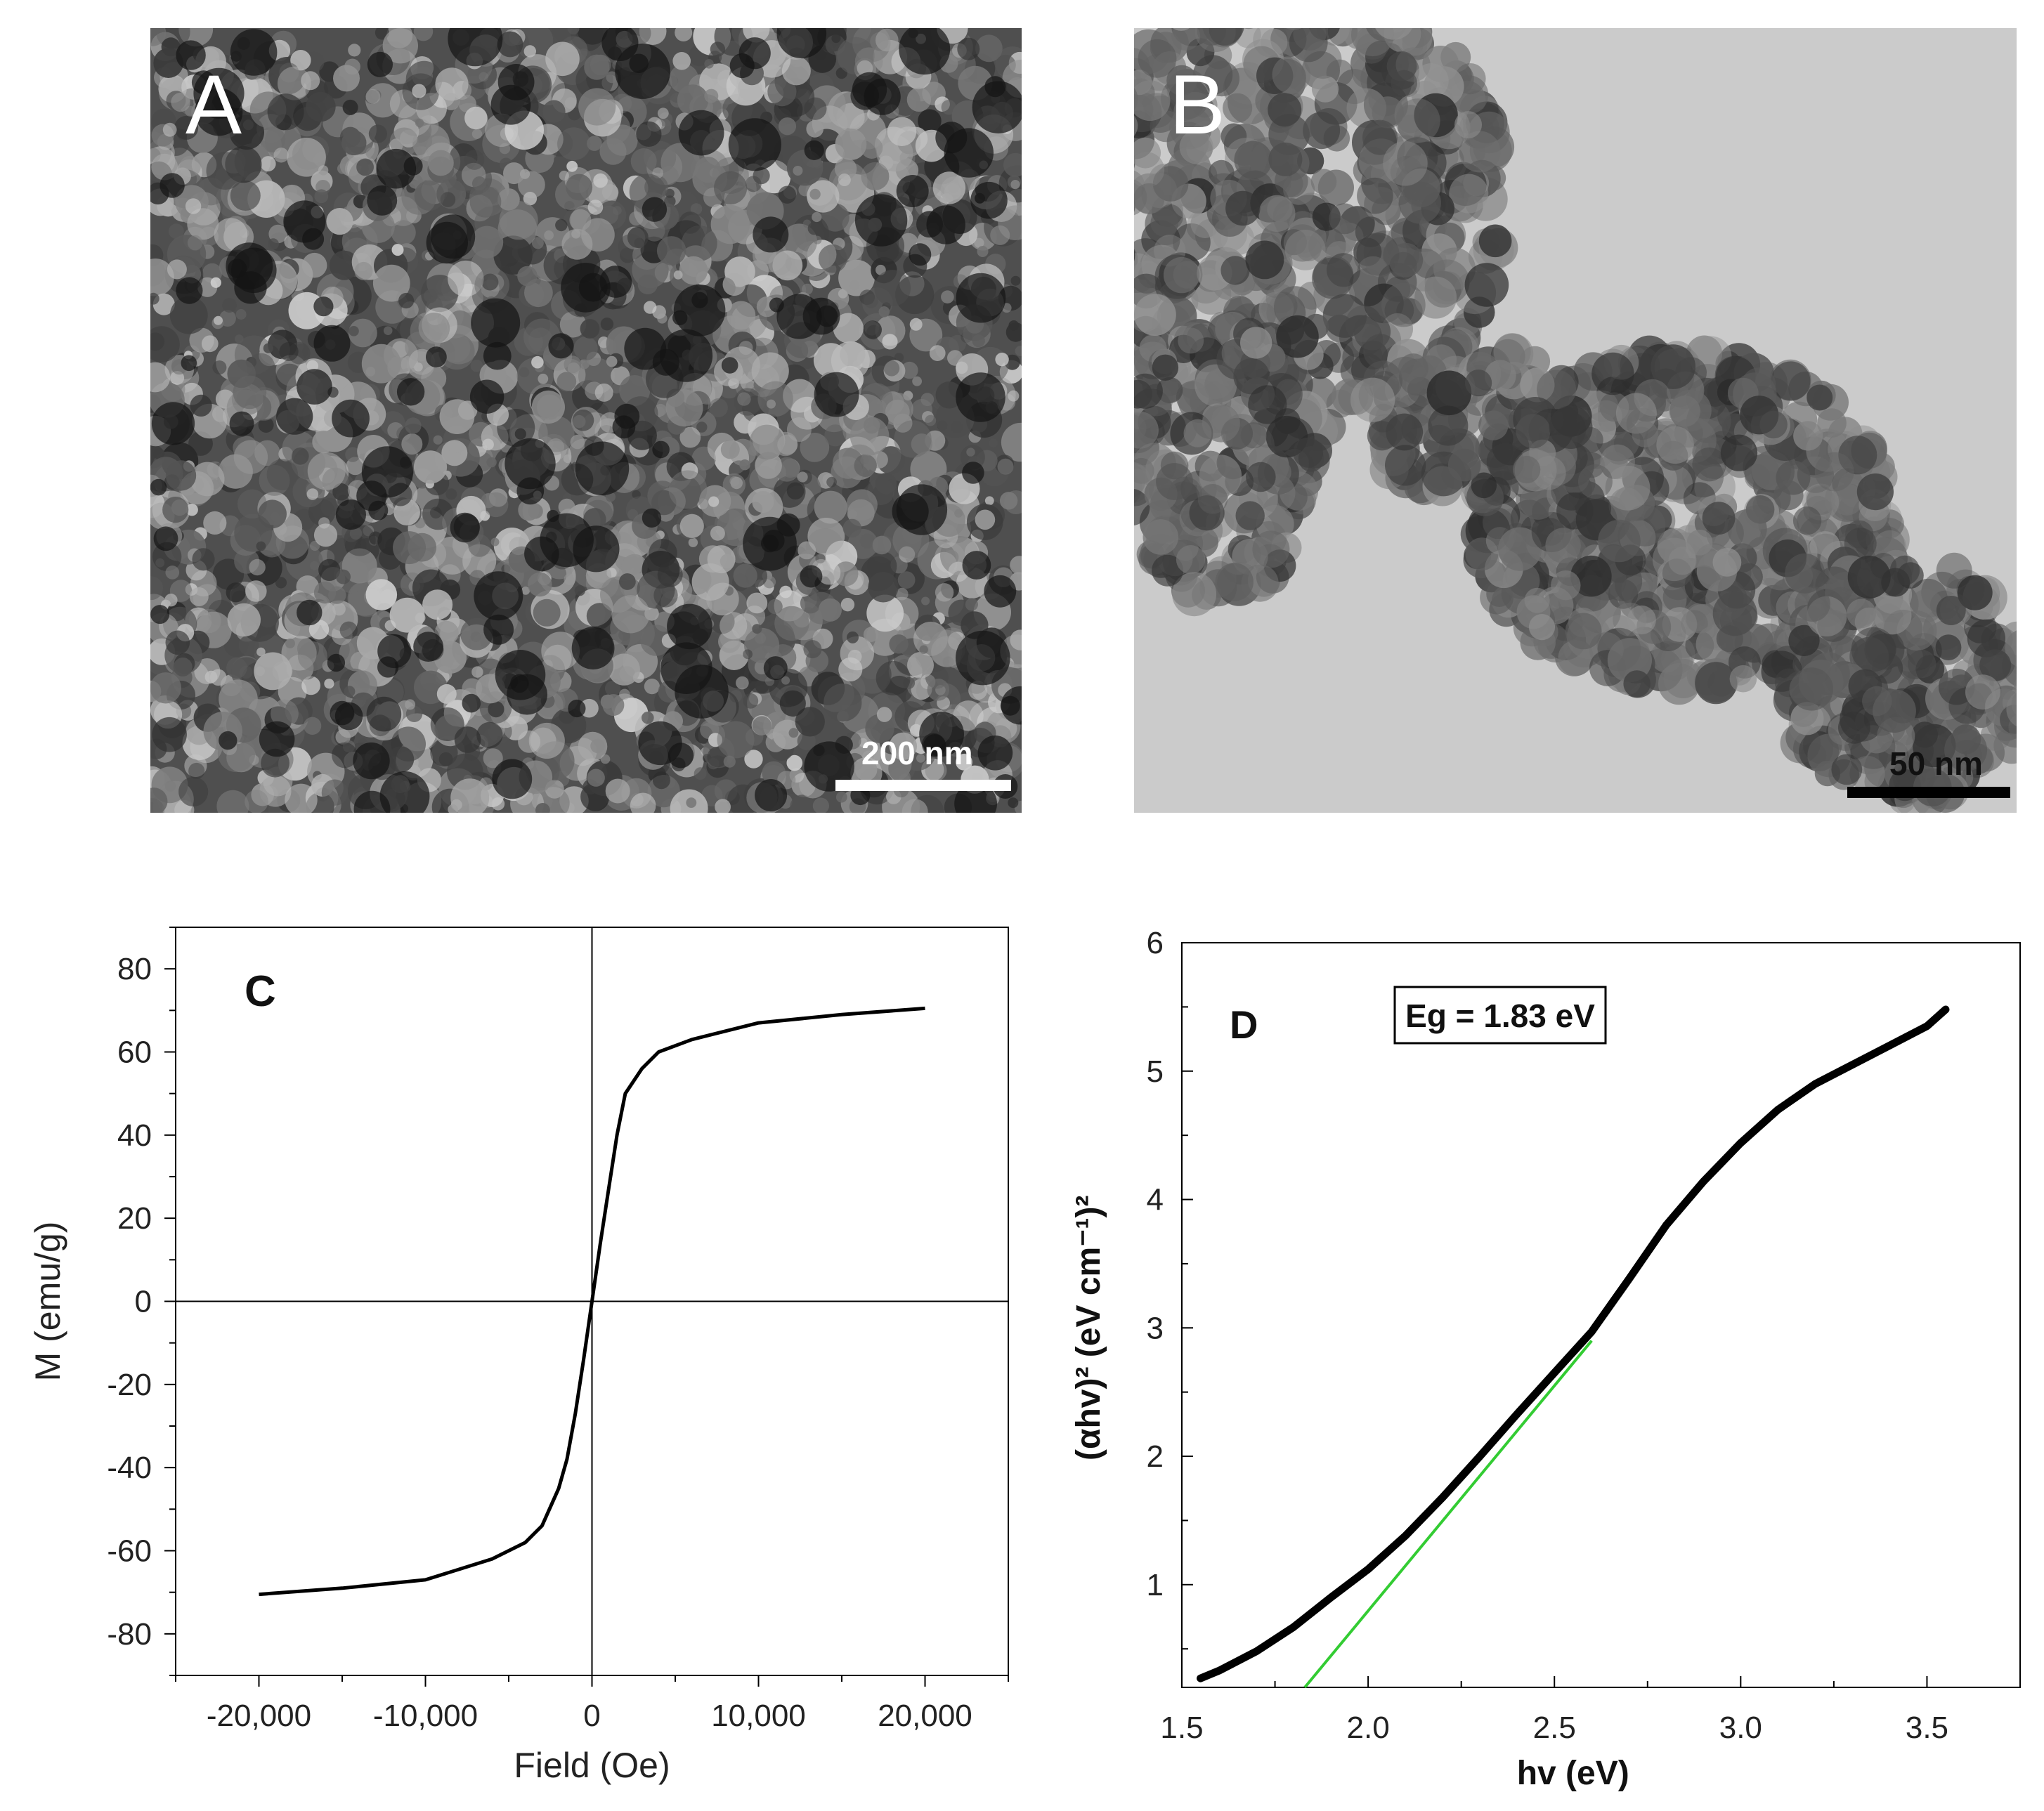 The image size is (2044, 1811). I want to click on y-tick-label: -60, so click(129, 1552).